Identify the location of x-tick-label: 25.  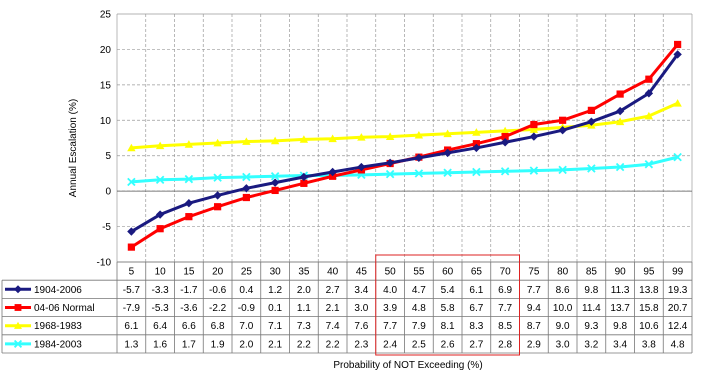
(247, 271).